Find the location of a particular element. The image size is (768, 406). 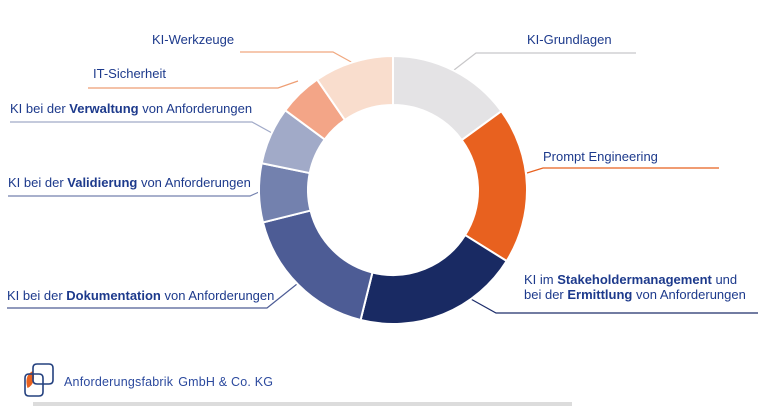

logo-leaf-outline-top is located at coordinates (43, 374).